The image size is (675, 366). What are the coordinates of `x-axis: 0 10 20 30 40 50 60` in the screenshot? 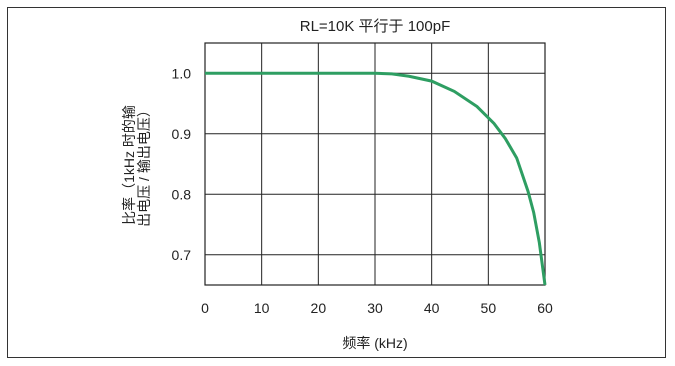 It's located at (377, 308).